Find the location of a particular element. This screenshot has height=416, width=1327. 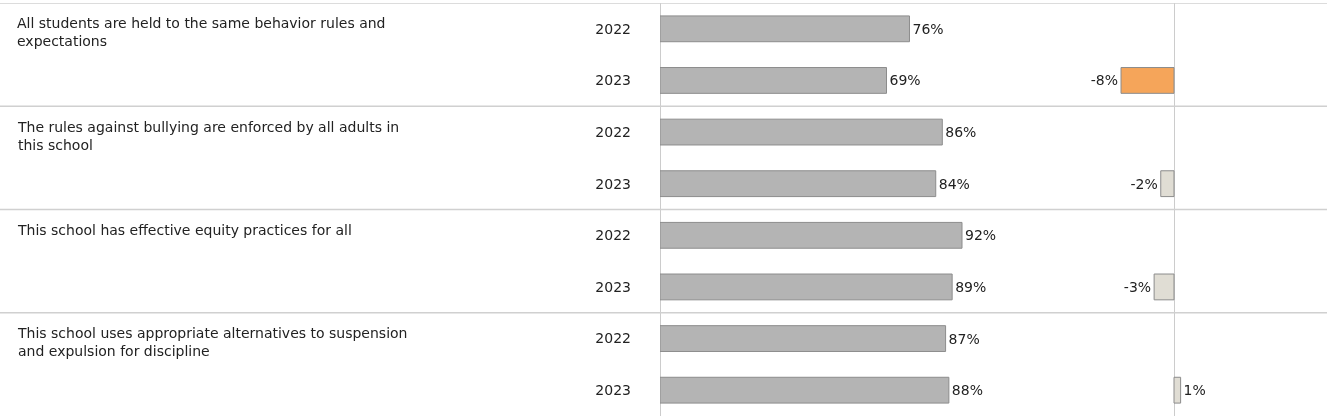

text: This school uses appropriate alternatives to suspension and expulsion for discipline is located at coordinates (212, 342).